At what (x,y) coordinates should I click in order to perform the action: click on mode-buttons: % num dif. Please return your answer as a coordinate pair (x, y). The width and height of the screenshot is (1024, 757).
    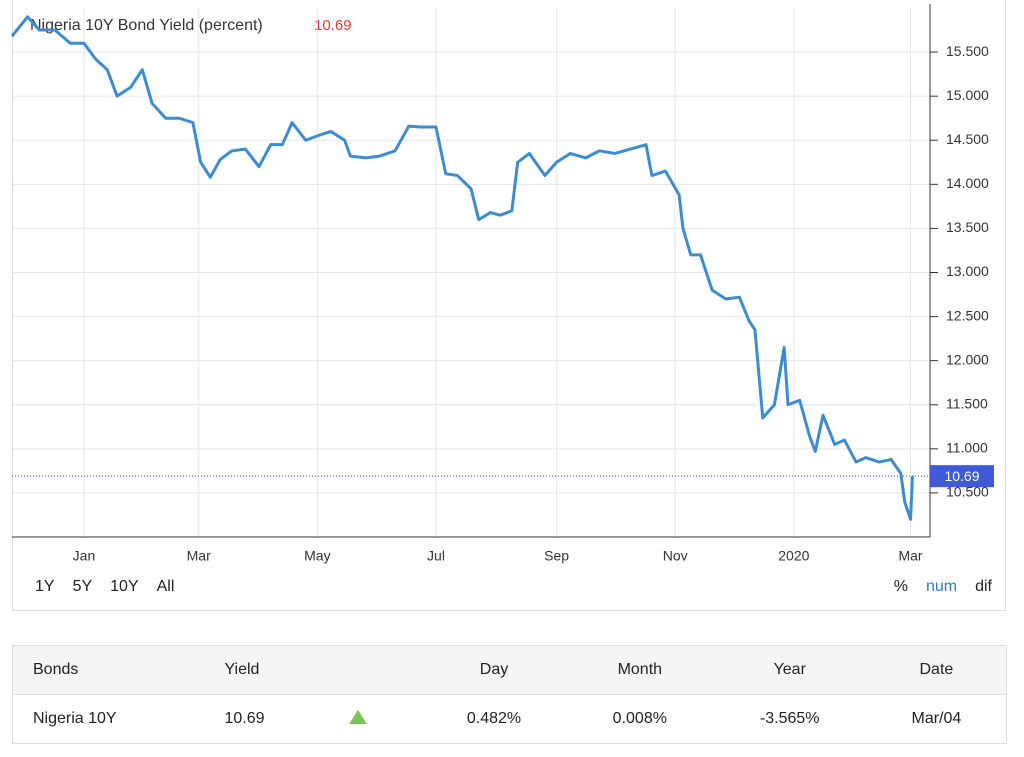
    Looking at the image, I should click on (943, 587).